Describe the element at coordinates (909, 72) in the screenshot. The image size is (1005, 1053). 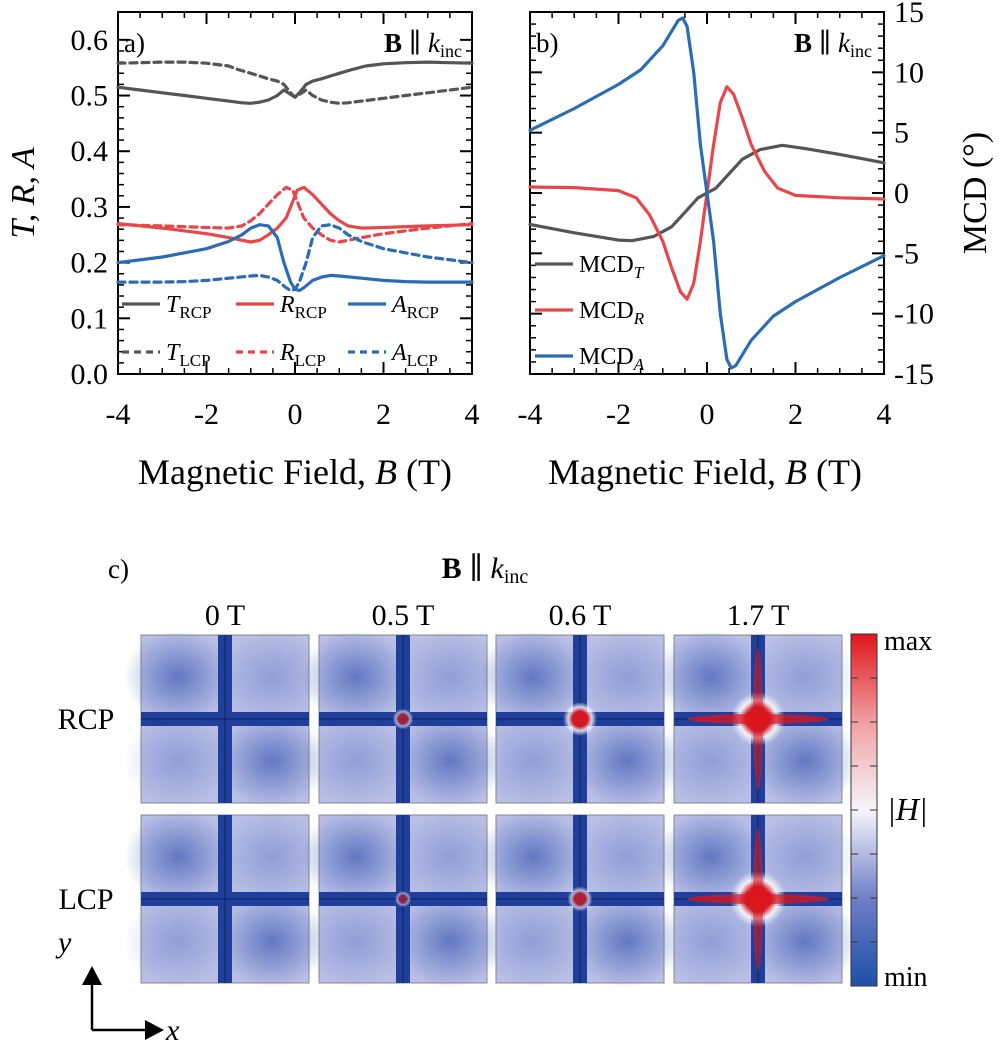
I see `y-tick-label: 10` at that location.